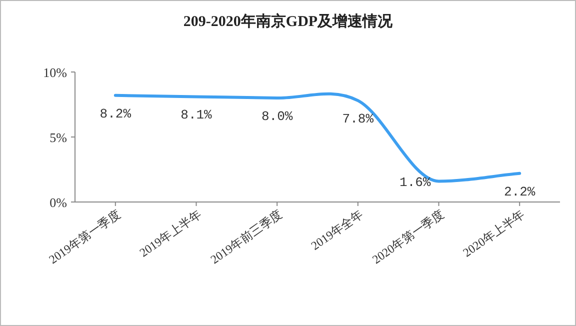 The image size is (576, 326). I want to click on x-tick-label: 2020年上半年, so click(494, 233).